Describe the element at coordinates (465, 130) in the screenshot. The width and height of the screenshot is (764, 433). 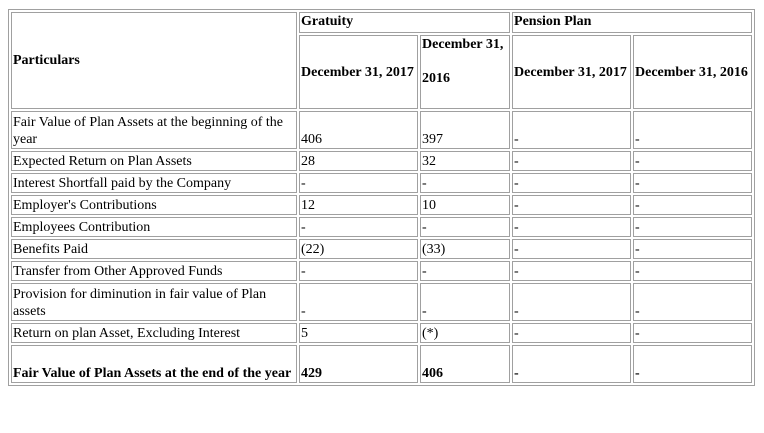
I see `gratuity-2016-value: 397` at that location.